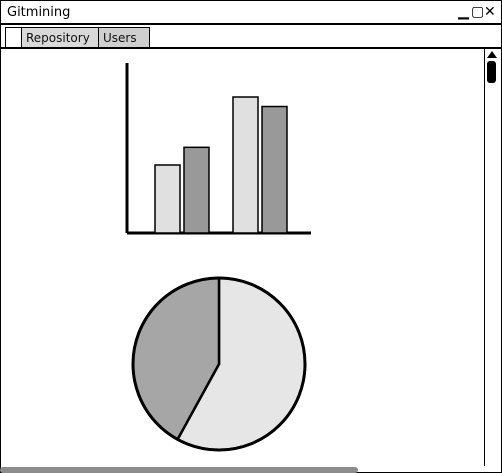 The width and height of the screenshot is (502, 473). I want to click on tab-users: Users, so click(124, 37).